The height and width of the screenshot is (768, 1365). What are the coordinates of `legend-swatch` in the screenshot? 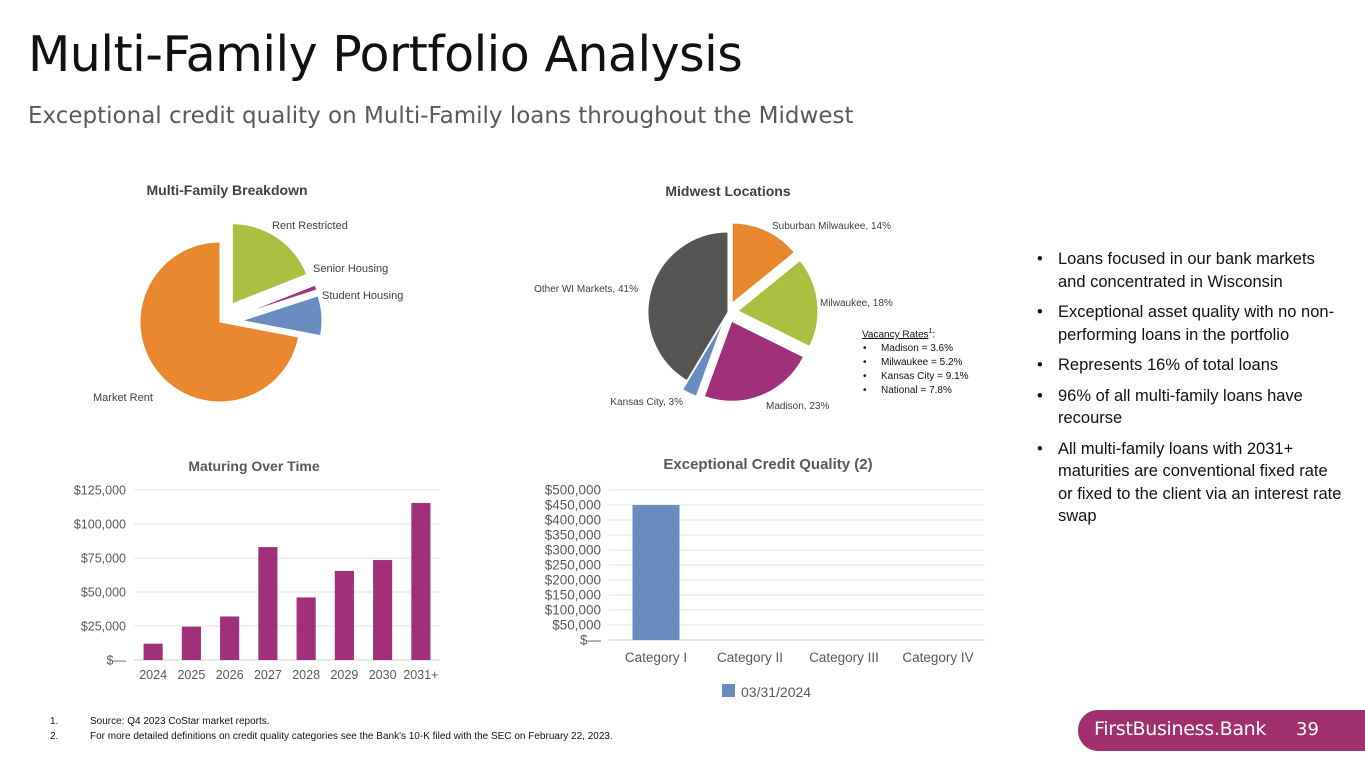 It's located at (728, 690).